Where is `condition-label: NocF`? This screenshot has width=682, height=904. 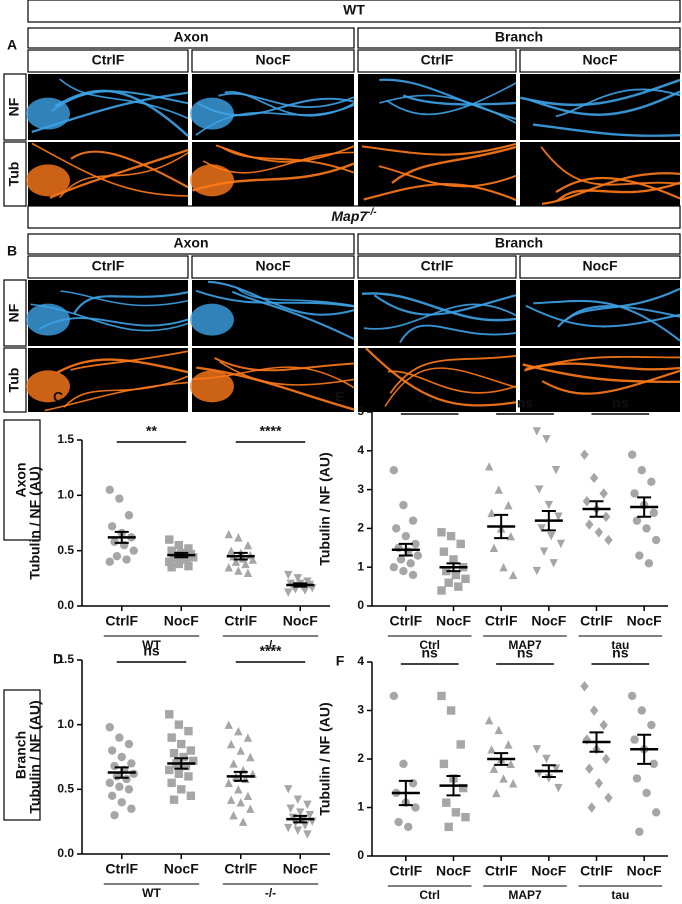 condition-label: NocF is located at coordinates (600, 266).